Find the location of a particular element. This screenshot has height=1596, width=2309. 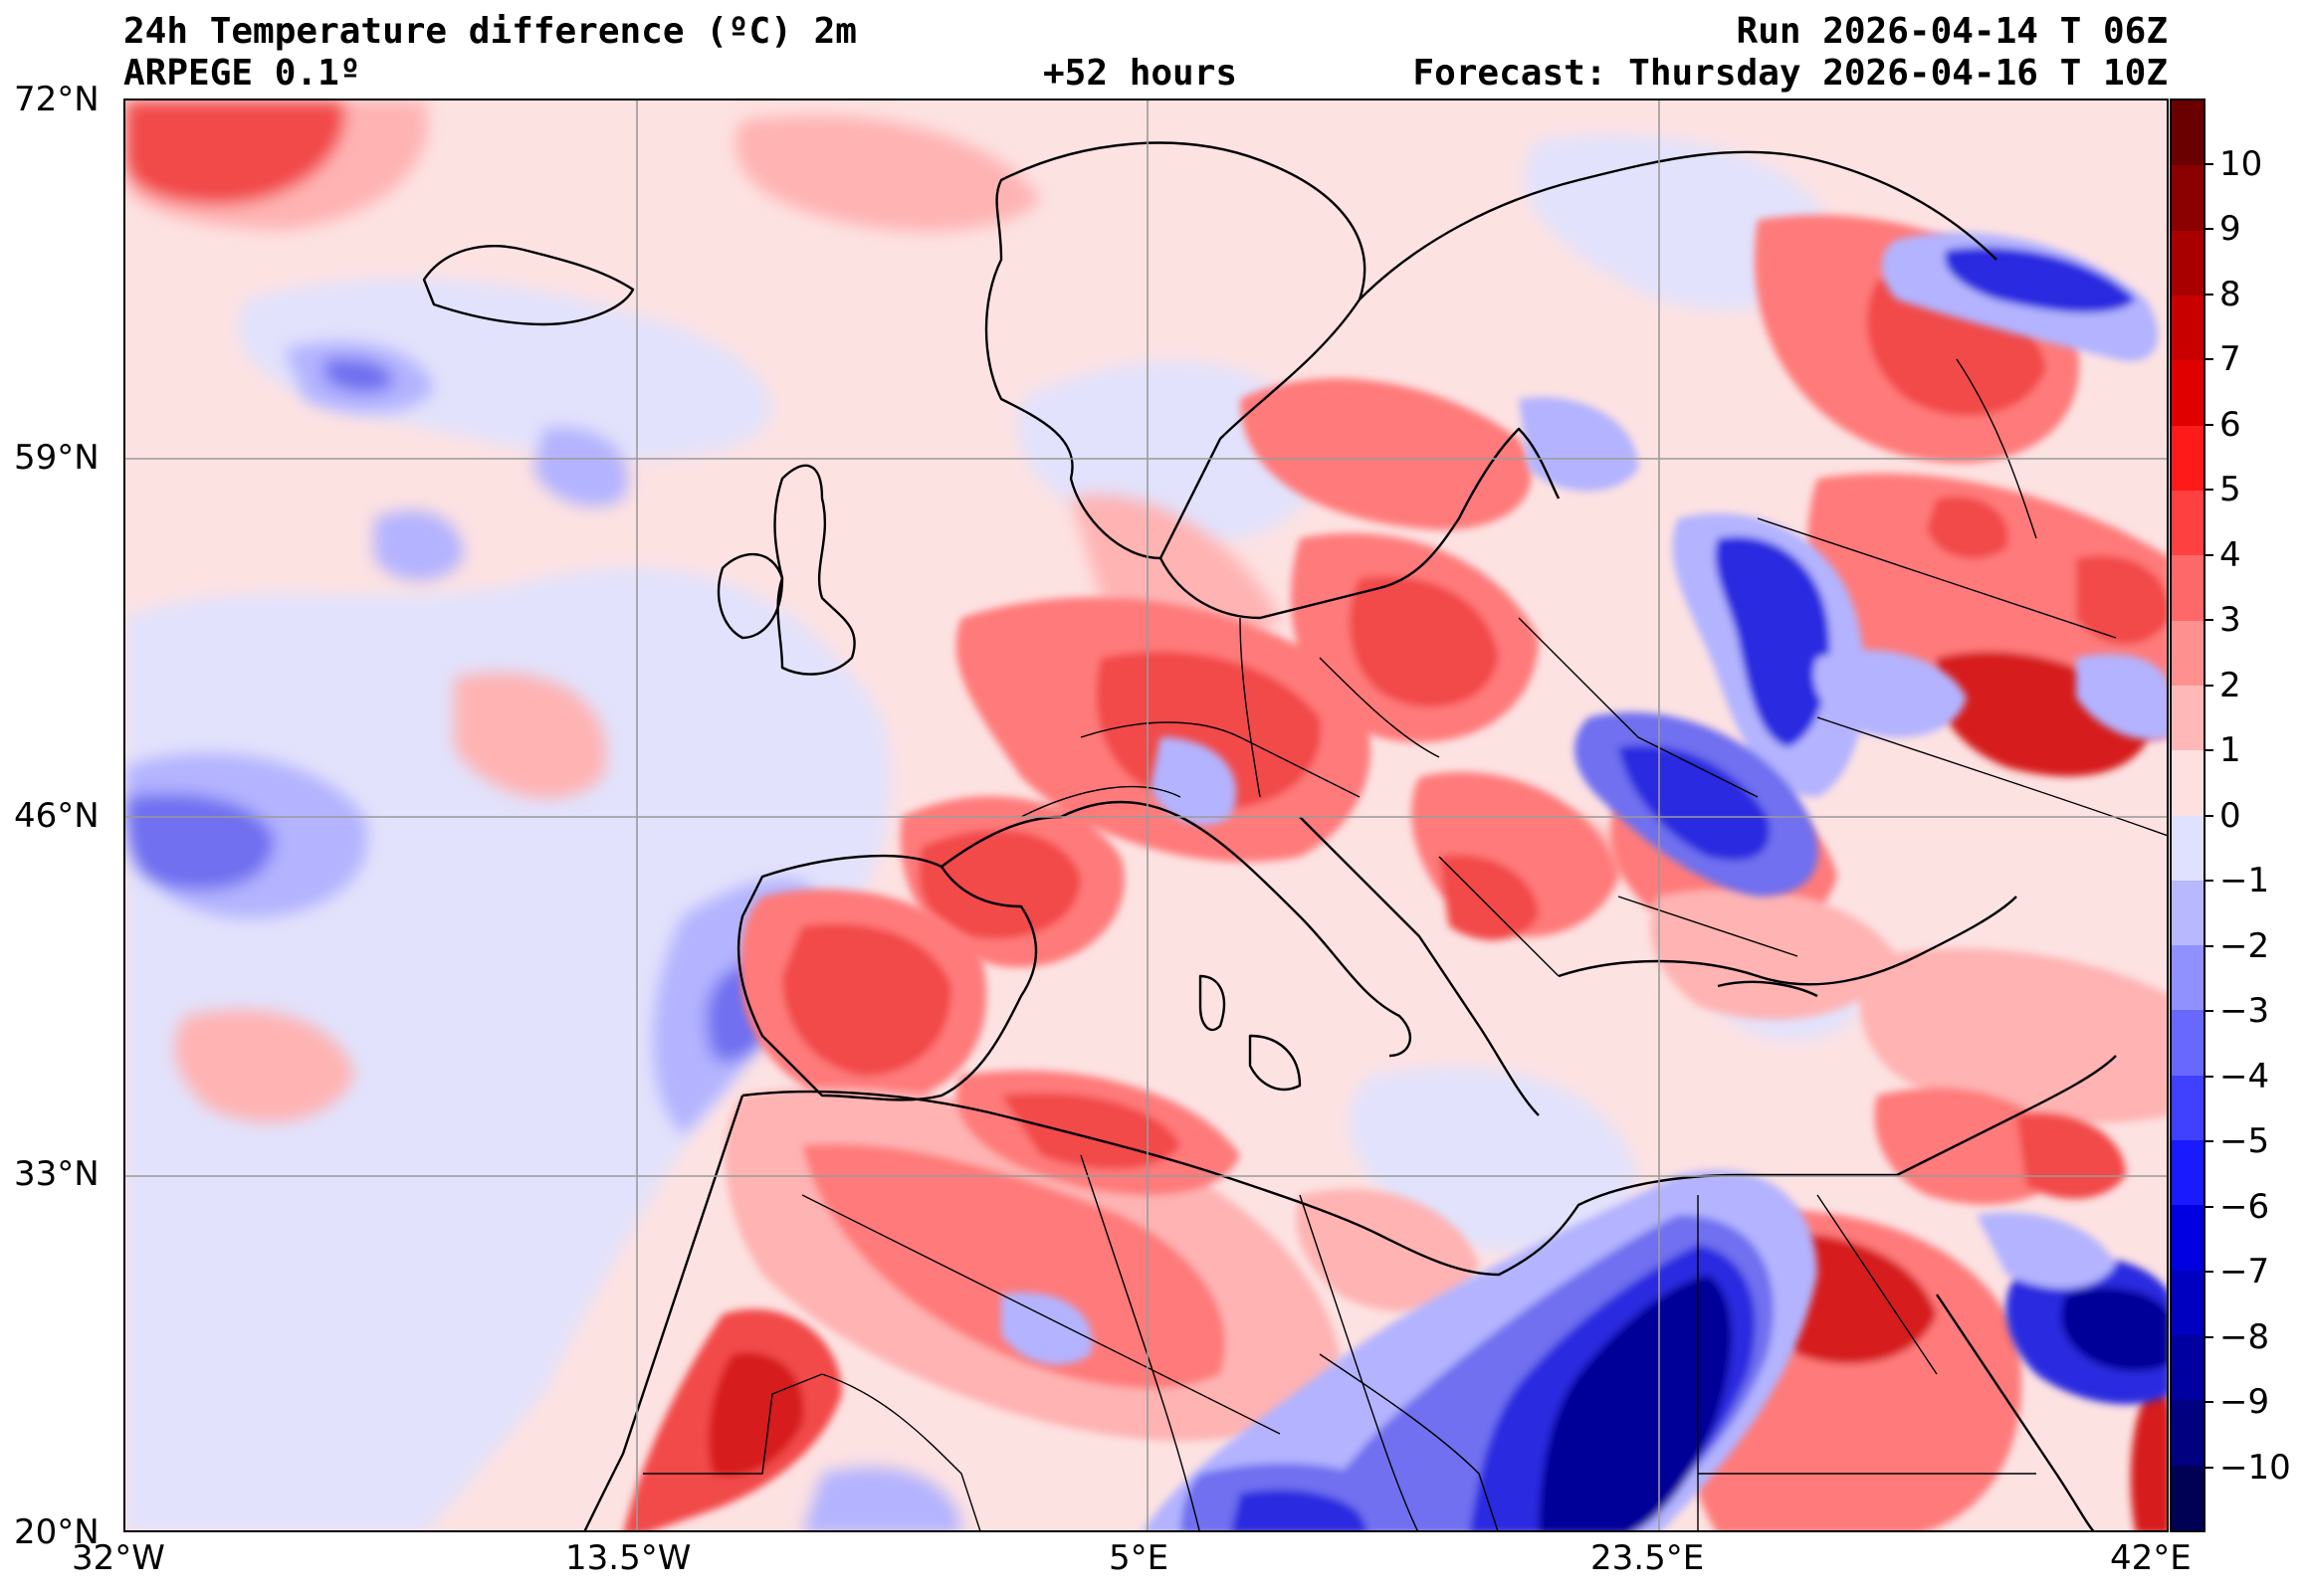

lon-label-23-5e: 23.5°E is located at coordinates (1647, 1558).